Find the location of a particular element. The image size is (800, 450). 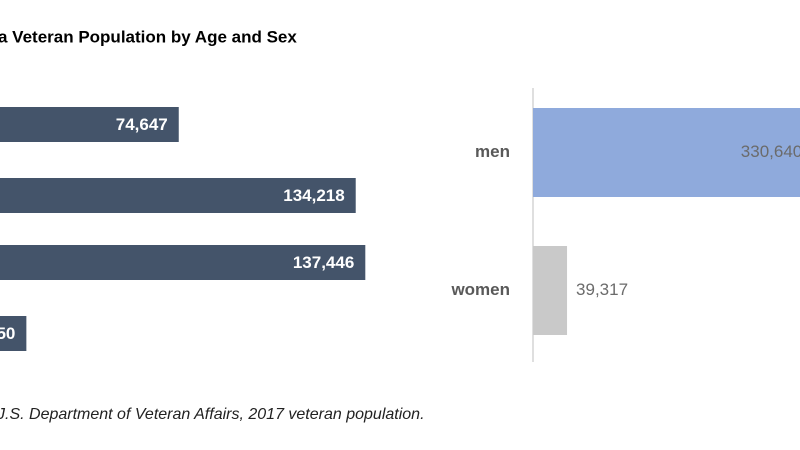

chart-title: a Veteran Population by Age and Sex is located at coordinates (148, 36).